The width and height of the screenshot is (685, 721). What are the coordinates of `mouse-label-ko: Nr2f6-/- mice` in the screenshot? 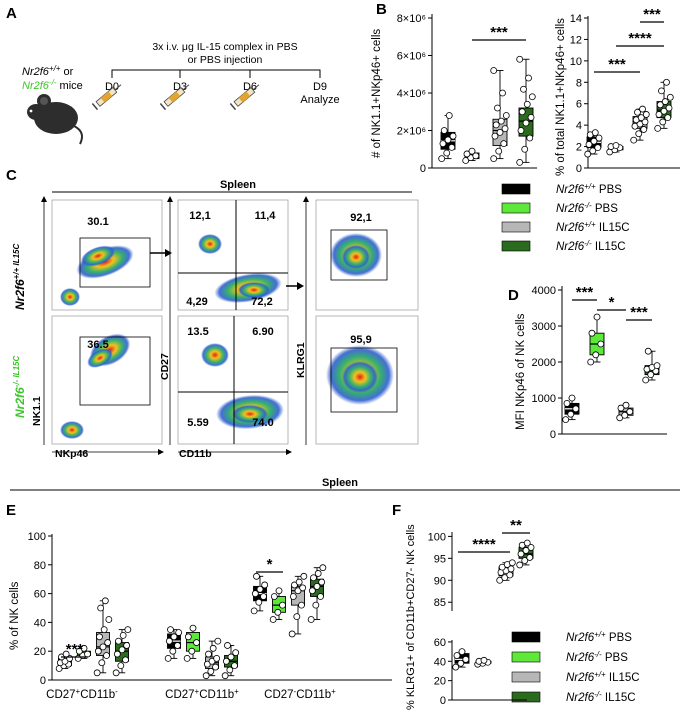 It's located at (52, 85).